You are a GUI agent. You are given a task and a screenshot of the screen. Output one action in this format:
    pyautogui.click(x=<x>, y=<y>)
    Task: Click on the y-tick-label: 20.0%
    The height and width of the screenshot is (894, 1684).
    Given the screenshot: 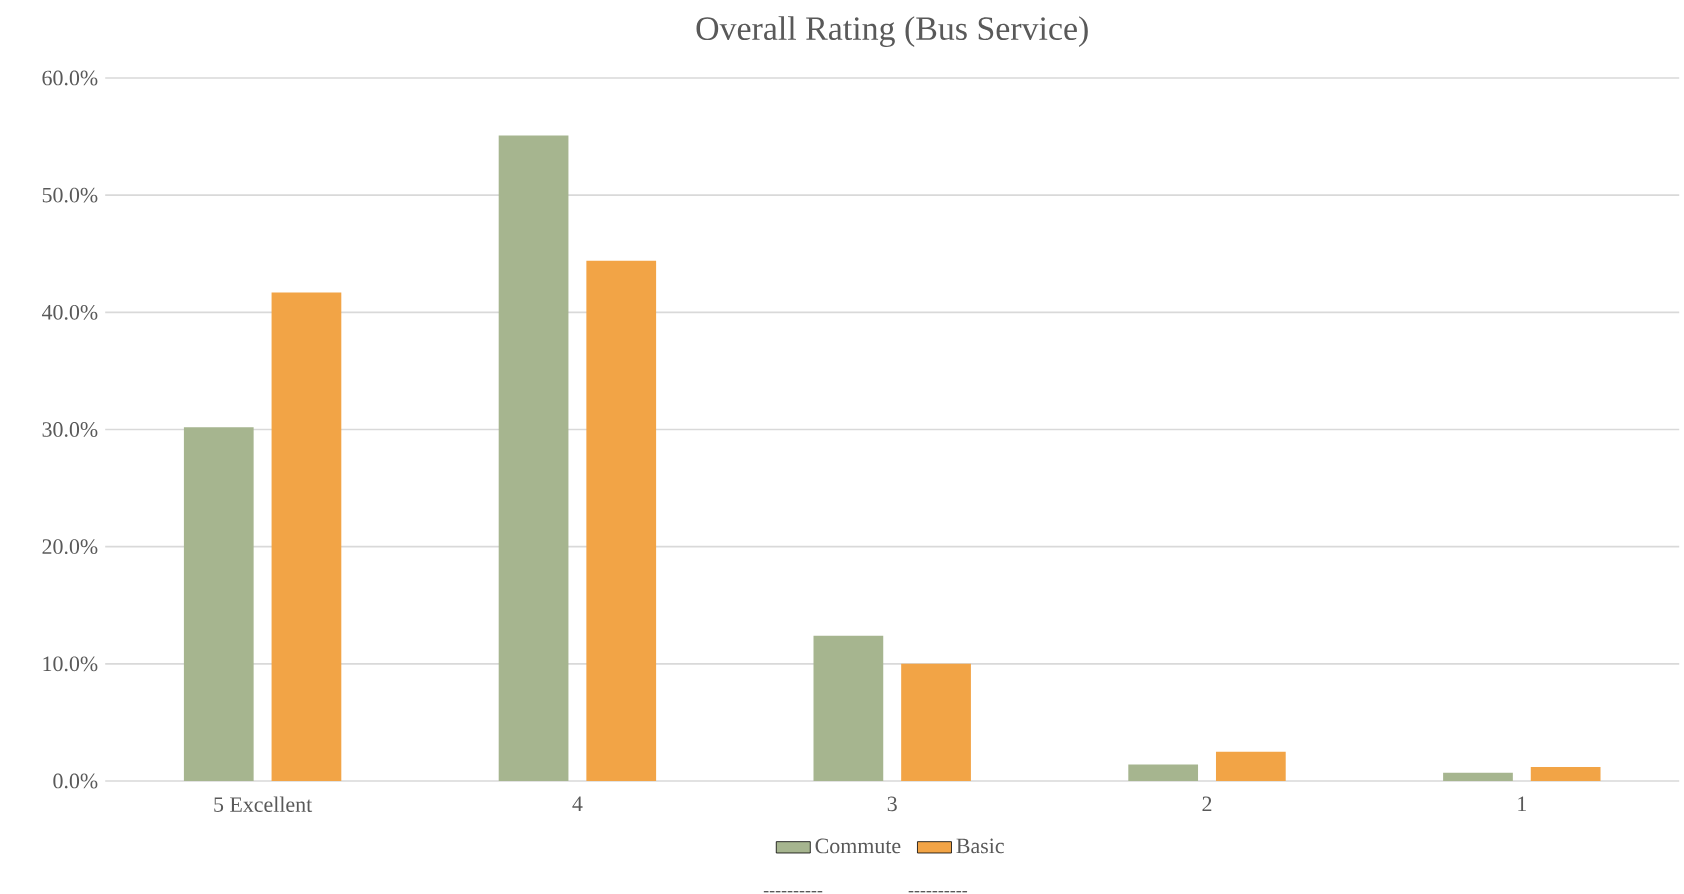 What is the action you would take?
    pyautogui.click(x=70, y=547)
    